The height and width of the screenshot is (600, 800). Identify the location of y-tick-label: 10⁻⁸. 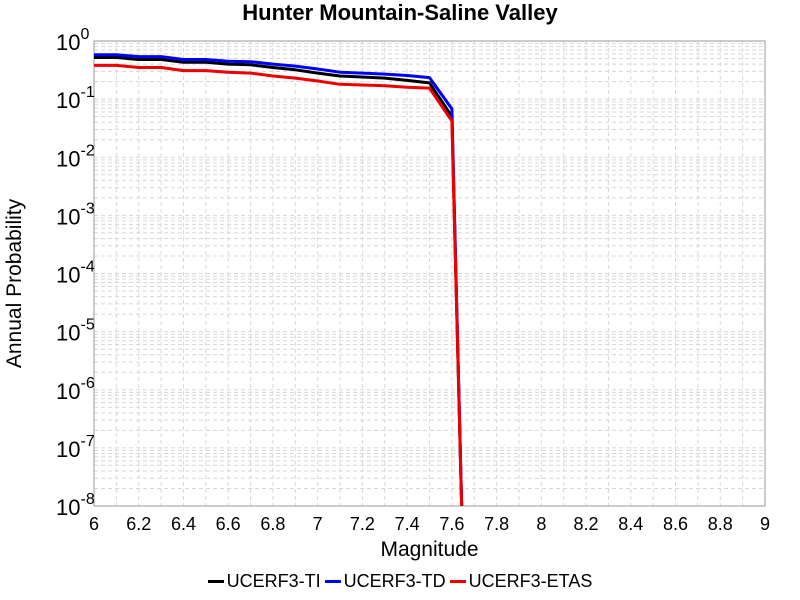
(75, 505).